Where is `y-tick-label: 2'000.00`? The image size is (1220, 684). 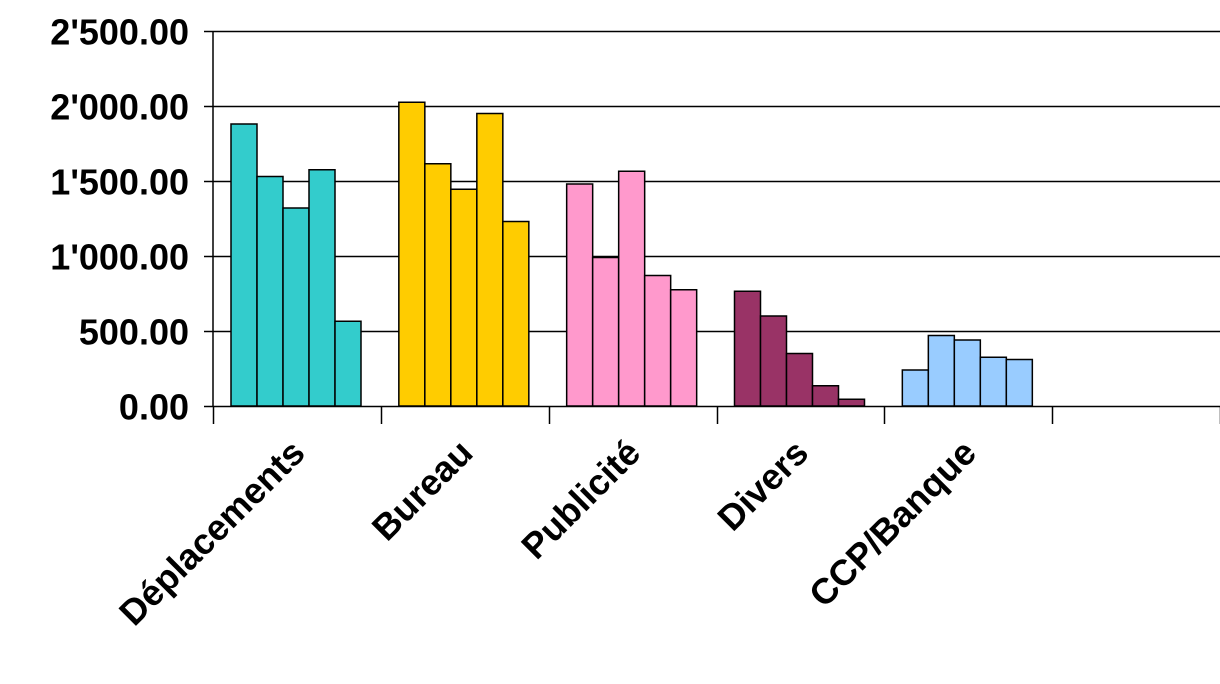
y-tick-label: 2'000.00 is located at coordinates (119, 107).